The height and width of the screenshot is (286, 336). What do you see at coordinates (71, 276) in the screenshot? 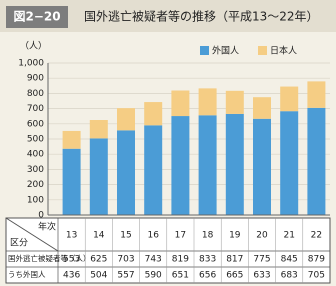
I see `table-cell: 436` at bounding box center [71, 276].